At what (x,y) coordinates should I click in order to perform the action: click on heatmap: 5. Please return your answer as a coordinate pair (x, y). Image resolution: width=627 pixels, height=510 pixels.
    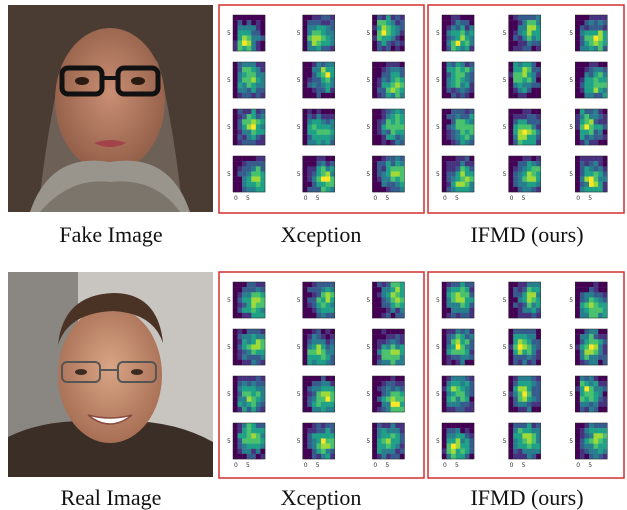
    Looking at the image, I should click on (246, 347).